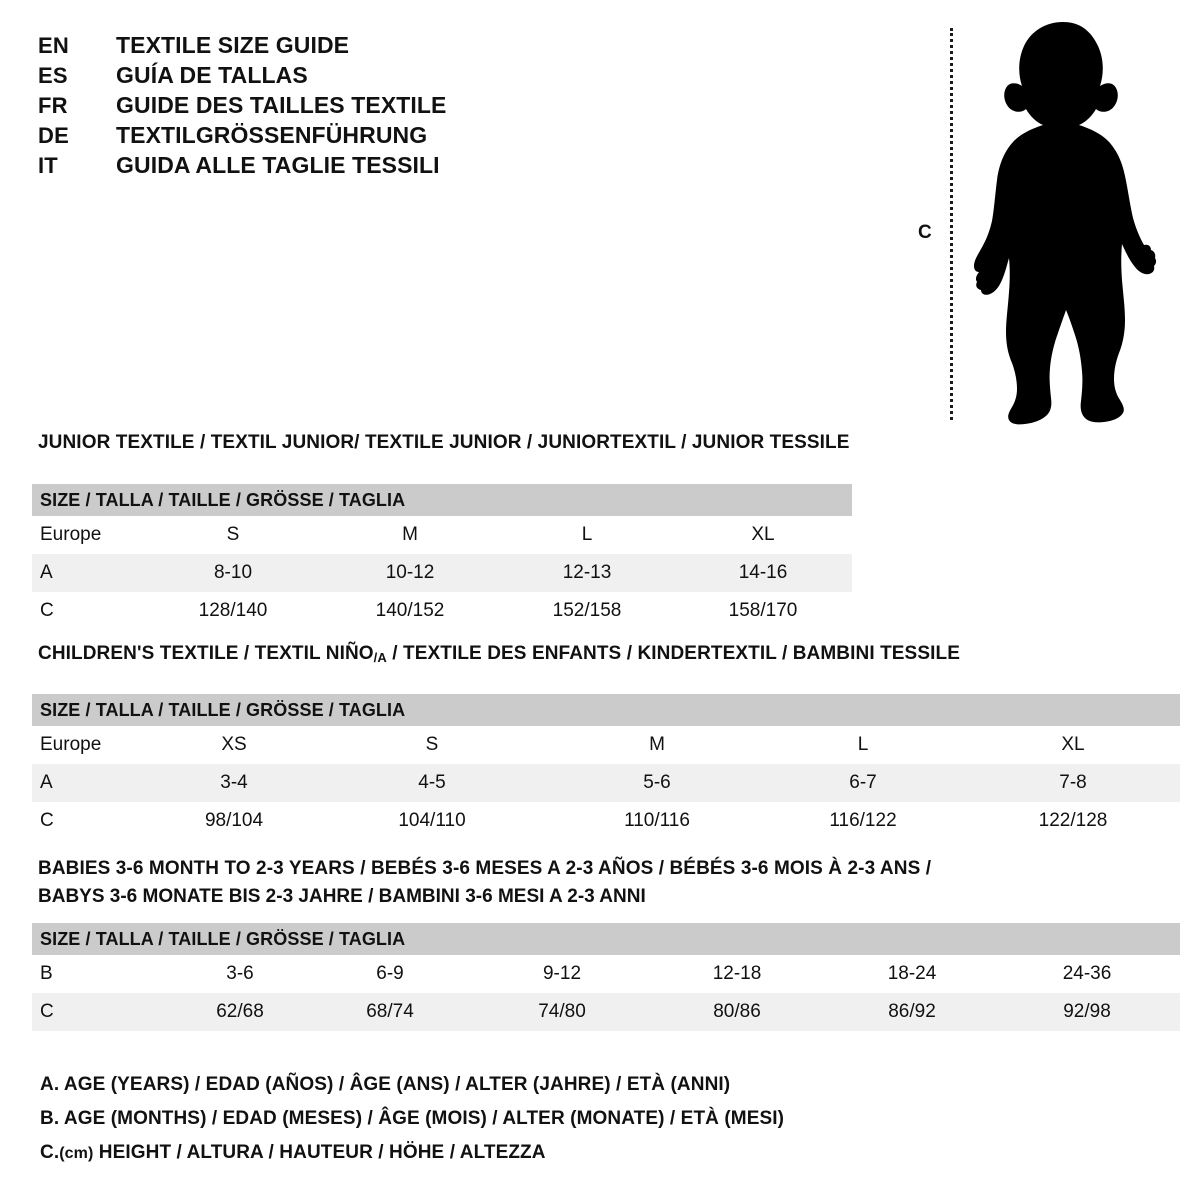 The image size is (1200, 1200). Describe the element at coordinates (606, 783) in the screenshot. I see `children-row-age: A 3-4 4-5 5-6 6-7 7-8` at that location.